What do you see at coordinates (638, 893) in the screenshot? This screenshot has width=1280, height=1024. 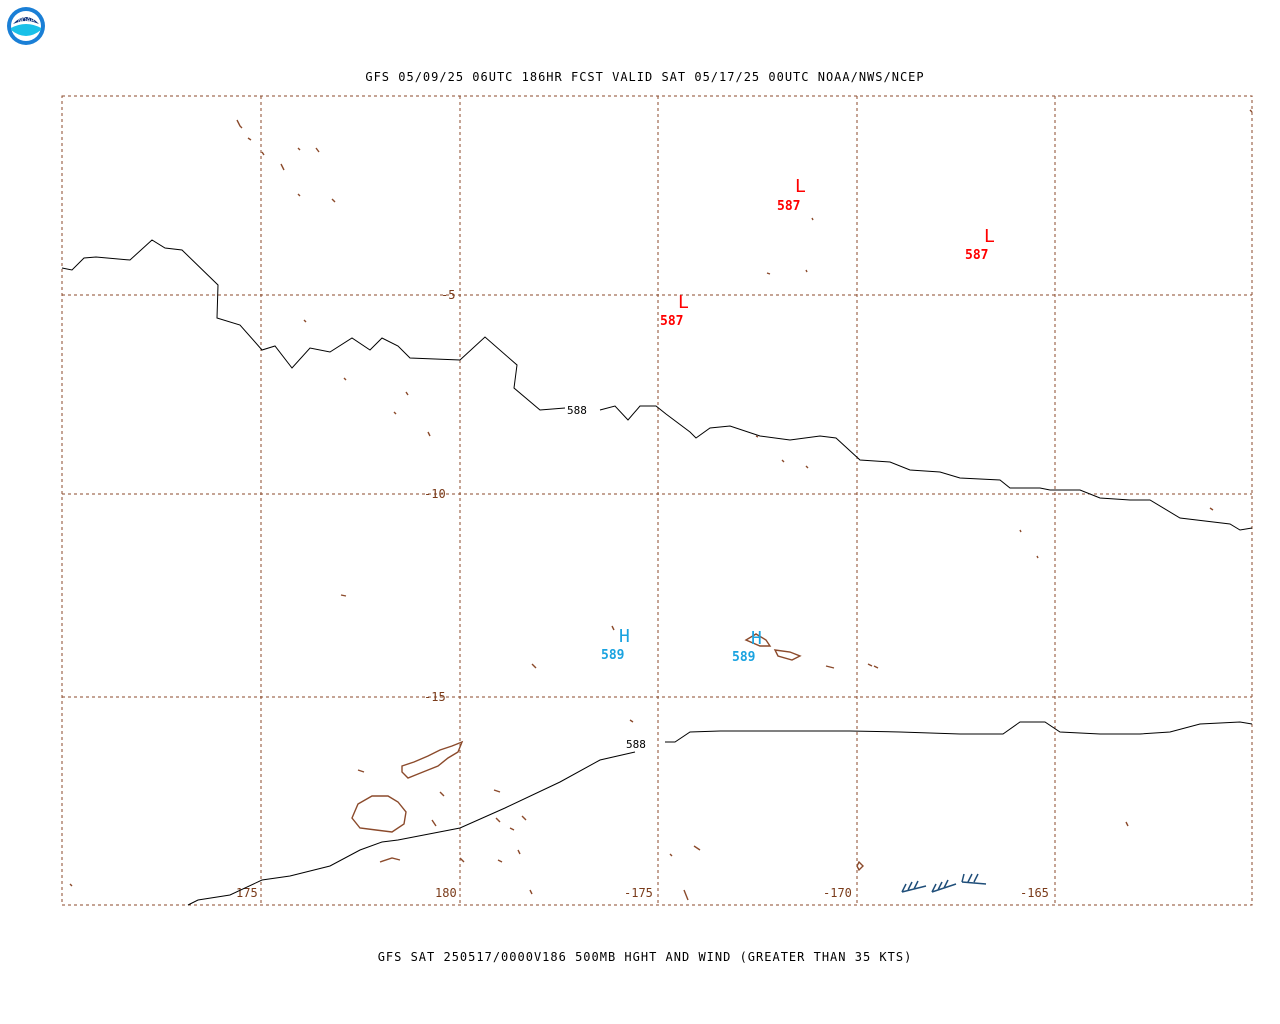 I see `lon-label: -175` at bounding box center [638, 893].